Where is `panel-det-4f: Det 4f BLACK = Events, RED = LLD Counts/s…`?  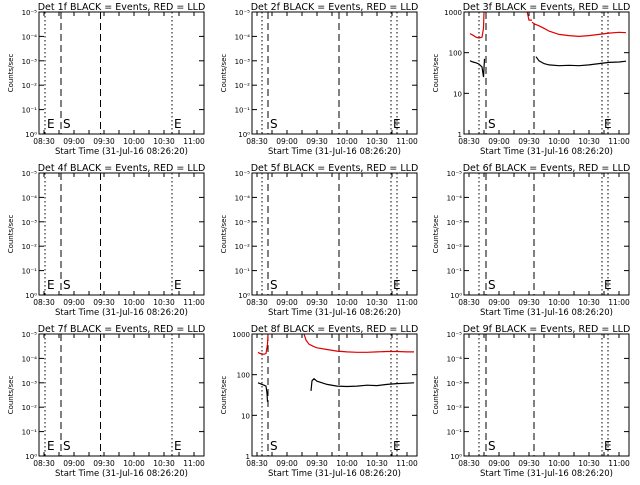
panel-det-4f: Det 4f BLACK = Events, RED = LLD Counts/s… is located at coordinates (106, 240).